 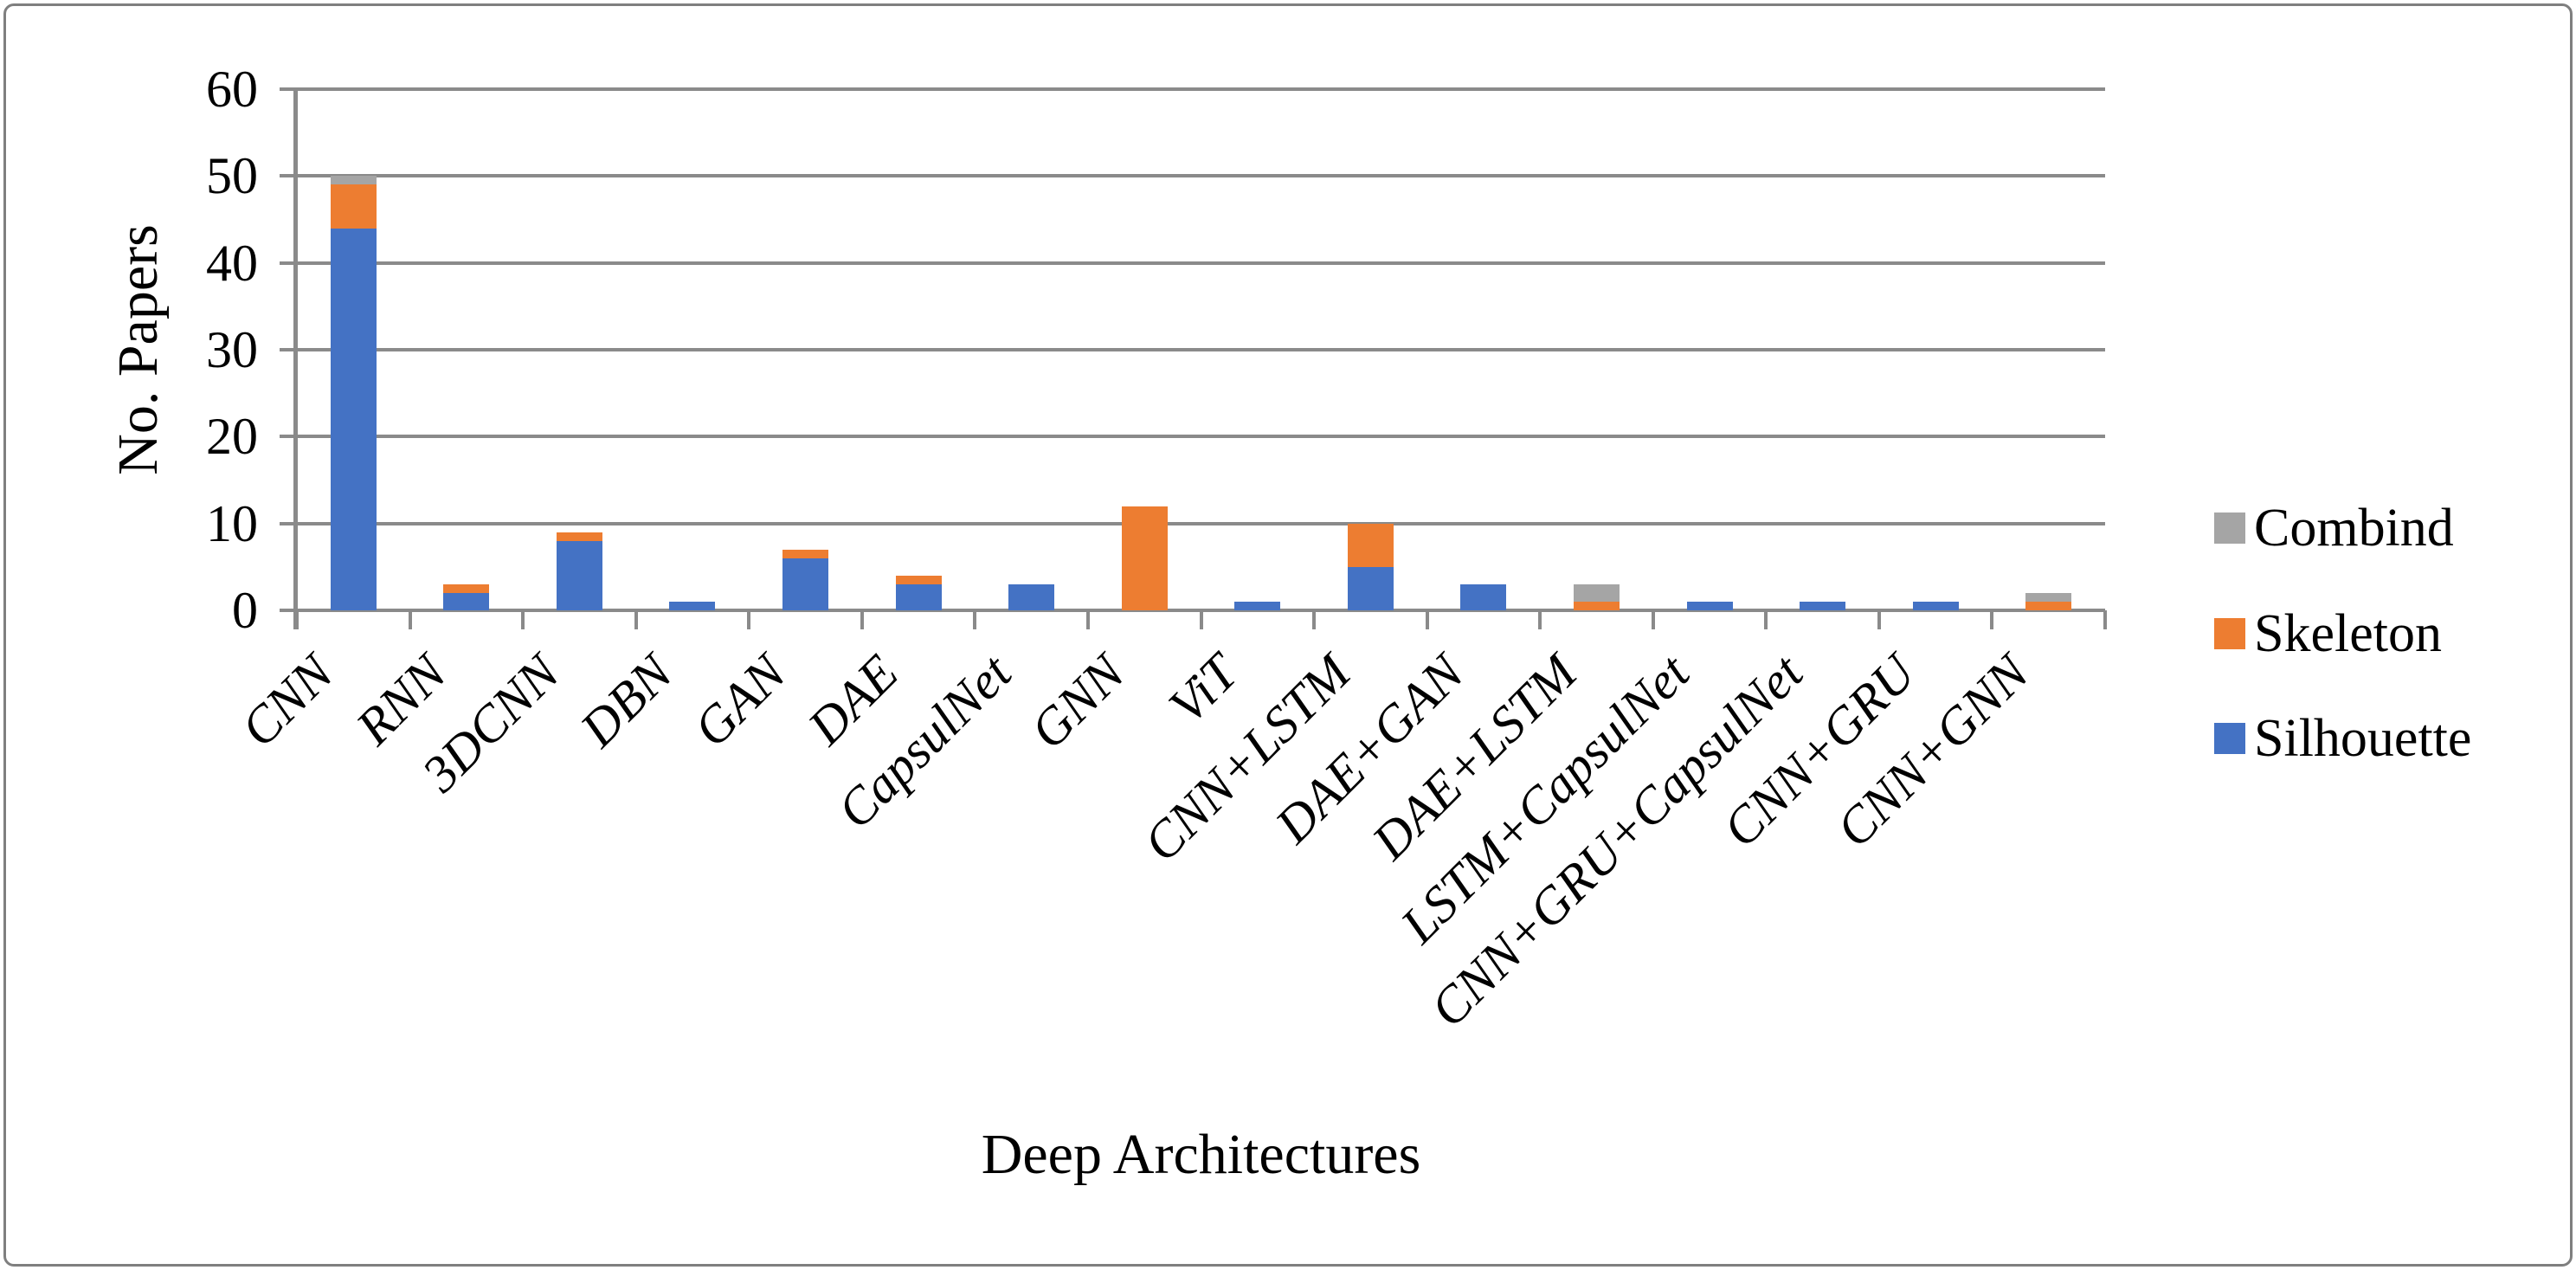 What do you see at coordinates (232, 349) in the screenshot?
I see `y-tick-label: 30` at bounding box center [232, 349].